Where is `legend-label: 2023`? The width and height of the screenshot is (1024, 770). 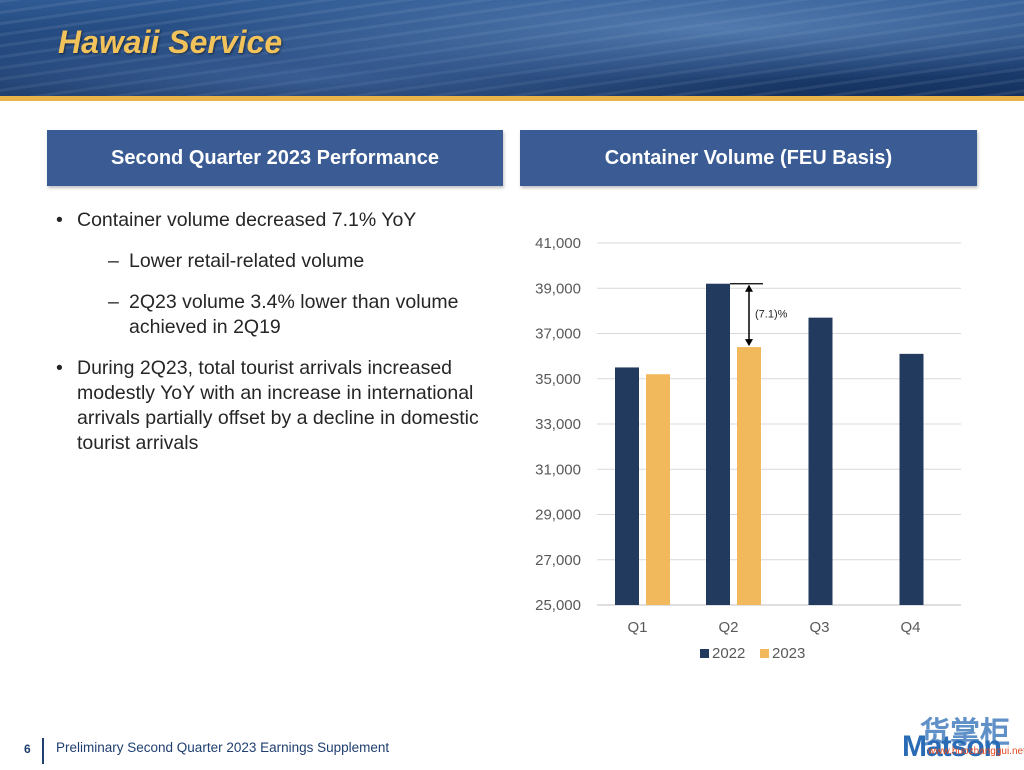 legend-label: 2023 is located at coordinates (788, 653).